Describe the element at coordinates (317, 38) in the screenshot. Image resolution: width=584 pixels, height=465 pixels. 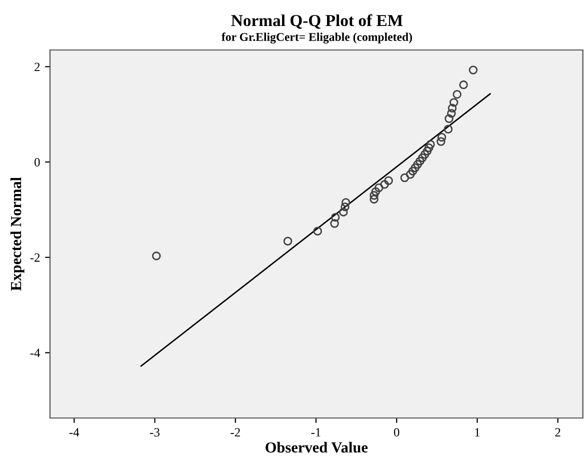
I see `chart-subtitle: for Gr.EligCert= Eligable (completed)` at that location.